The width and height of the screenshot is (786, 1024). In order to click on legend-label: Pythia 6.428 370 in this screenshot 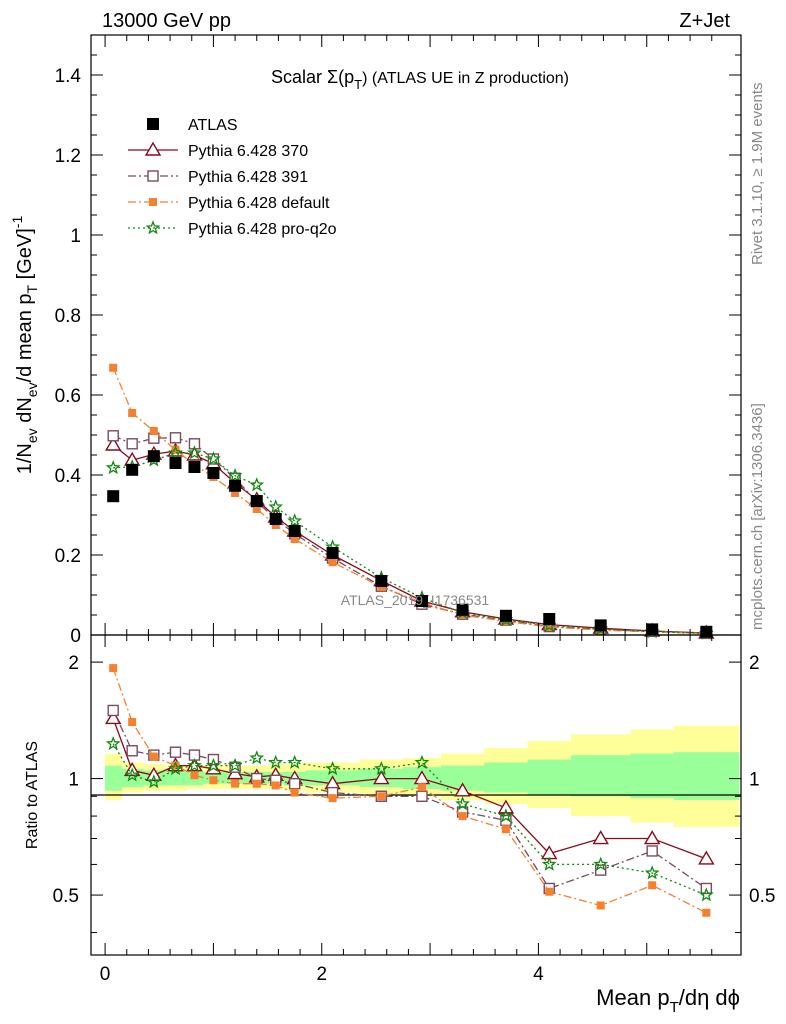, I will do `click(248, 151)`.